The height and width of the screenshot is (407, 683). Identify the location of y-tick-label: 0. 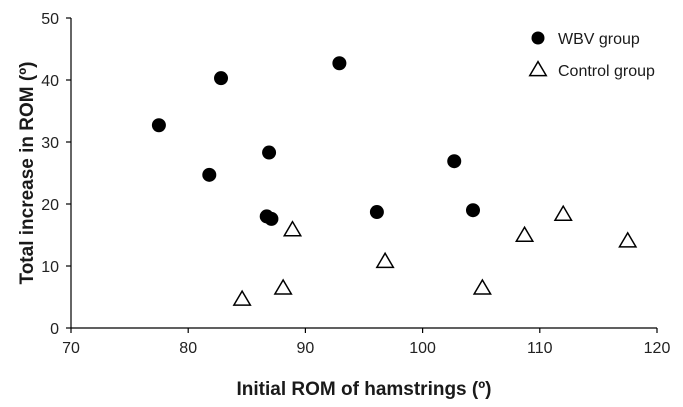
(54, 329).